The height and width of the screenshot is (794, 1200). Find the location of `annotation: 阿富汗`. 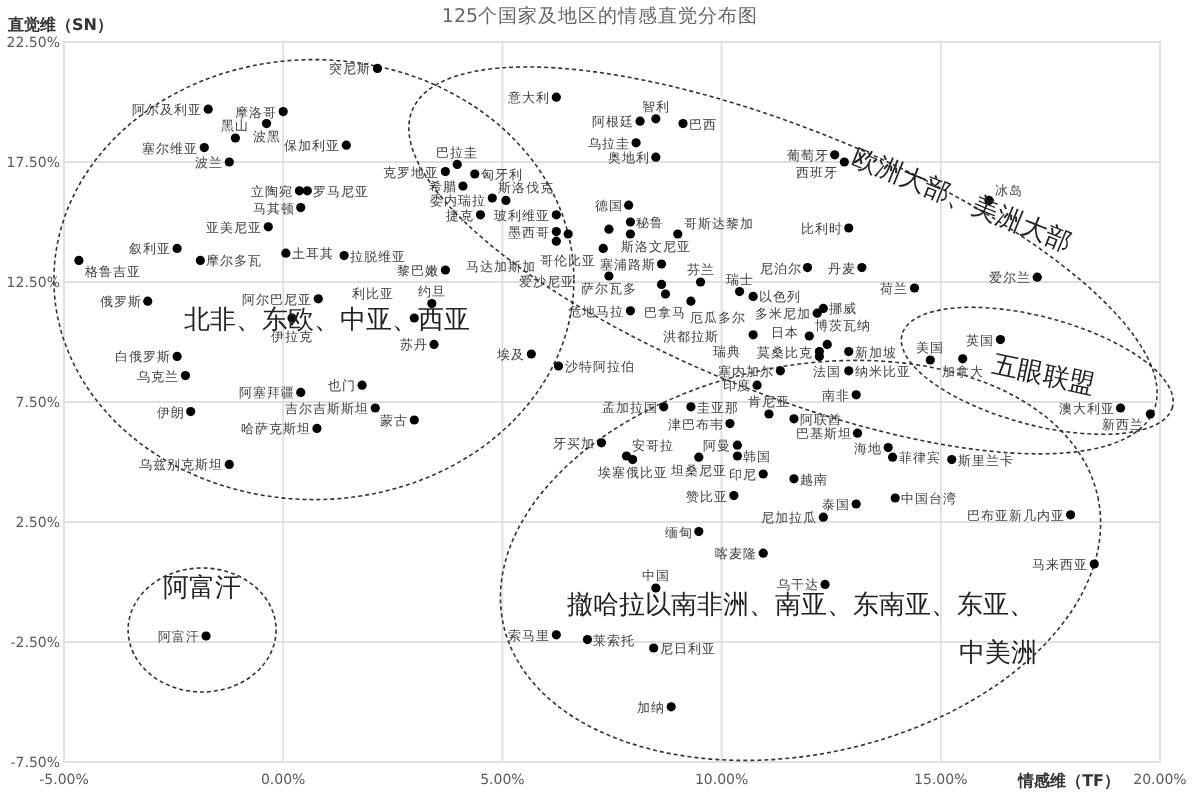

annotation: 阿富汗 is located at coordinates (202, 588).